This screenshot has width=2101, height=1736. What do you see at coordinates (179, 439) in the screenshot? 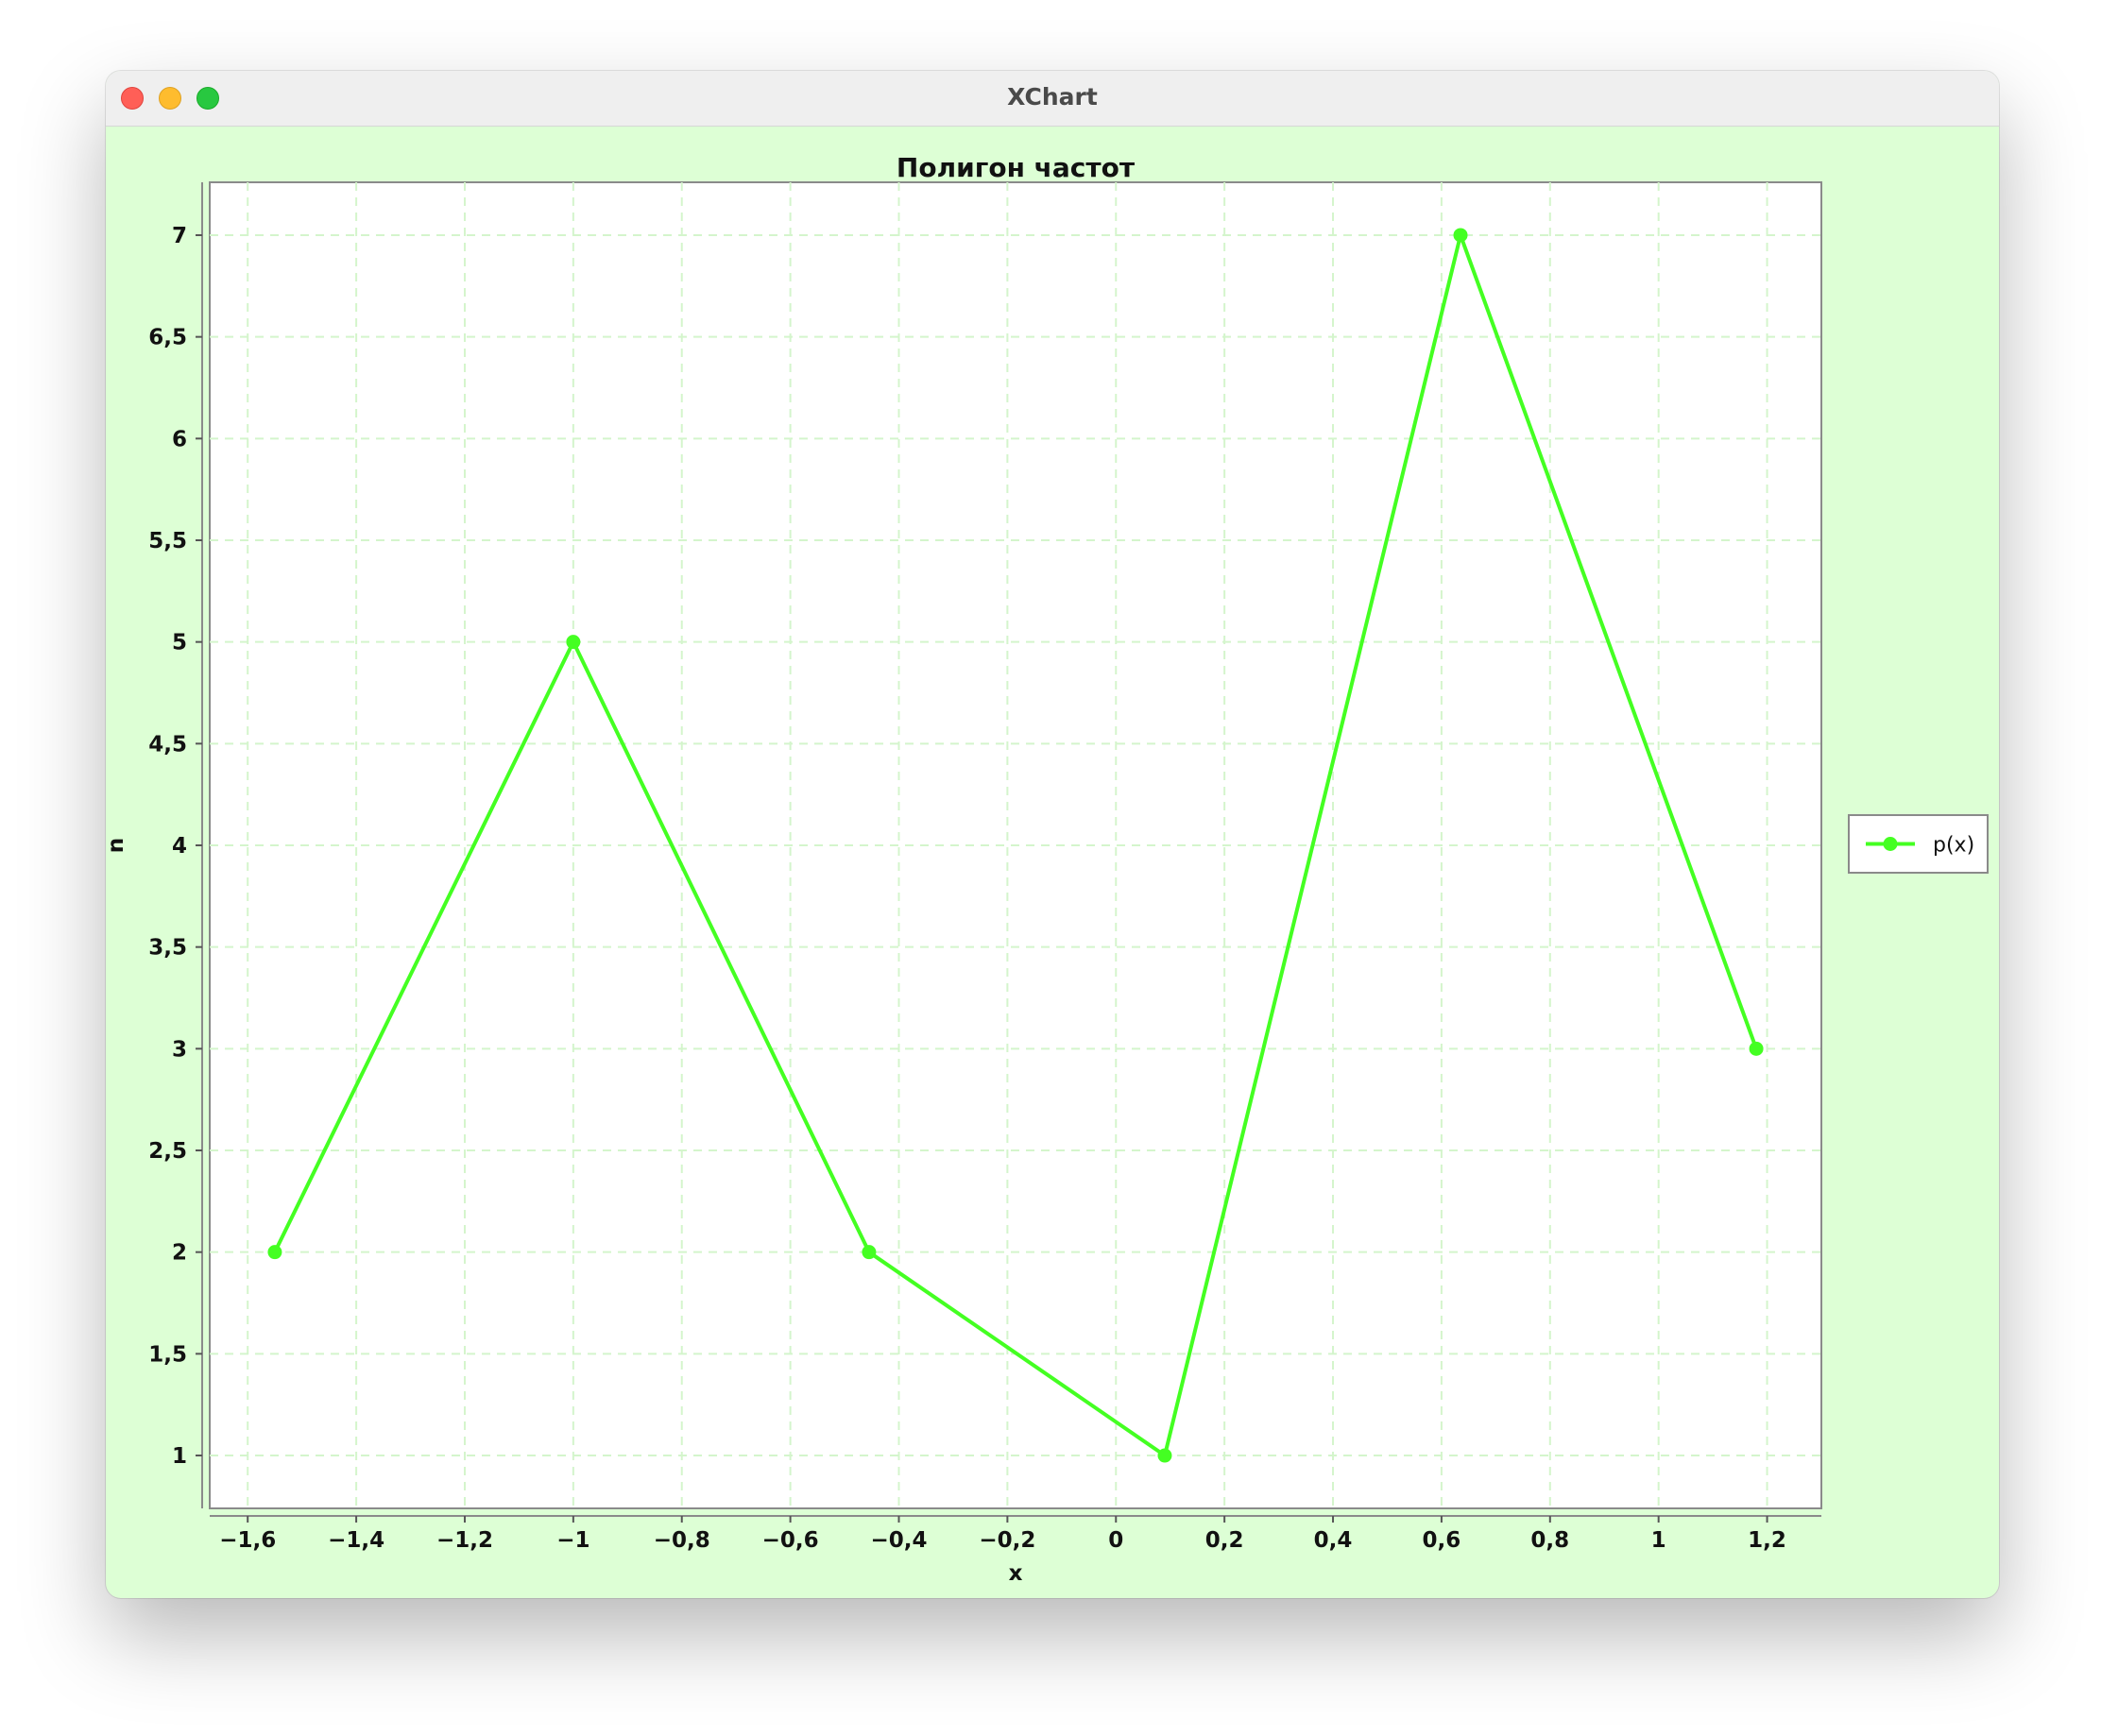
I see `y-tick-label: 6` at bounding box center [179, 439].